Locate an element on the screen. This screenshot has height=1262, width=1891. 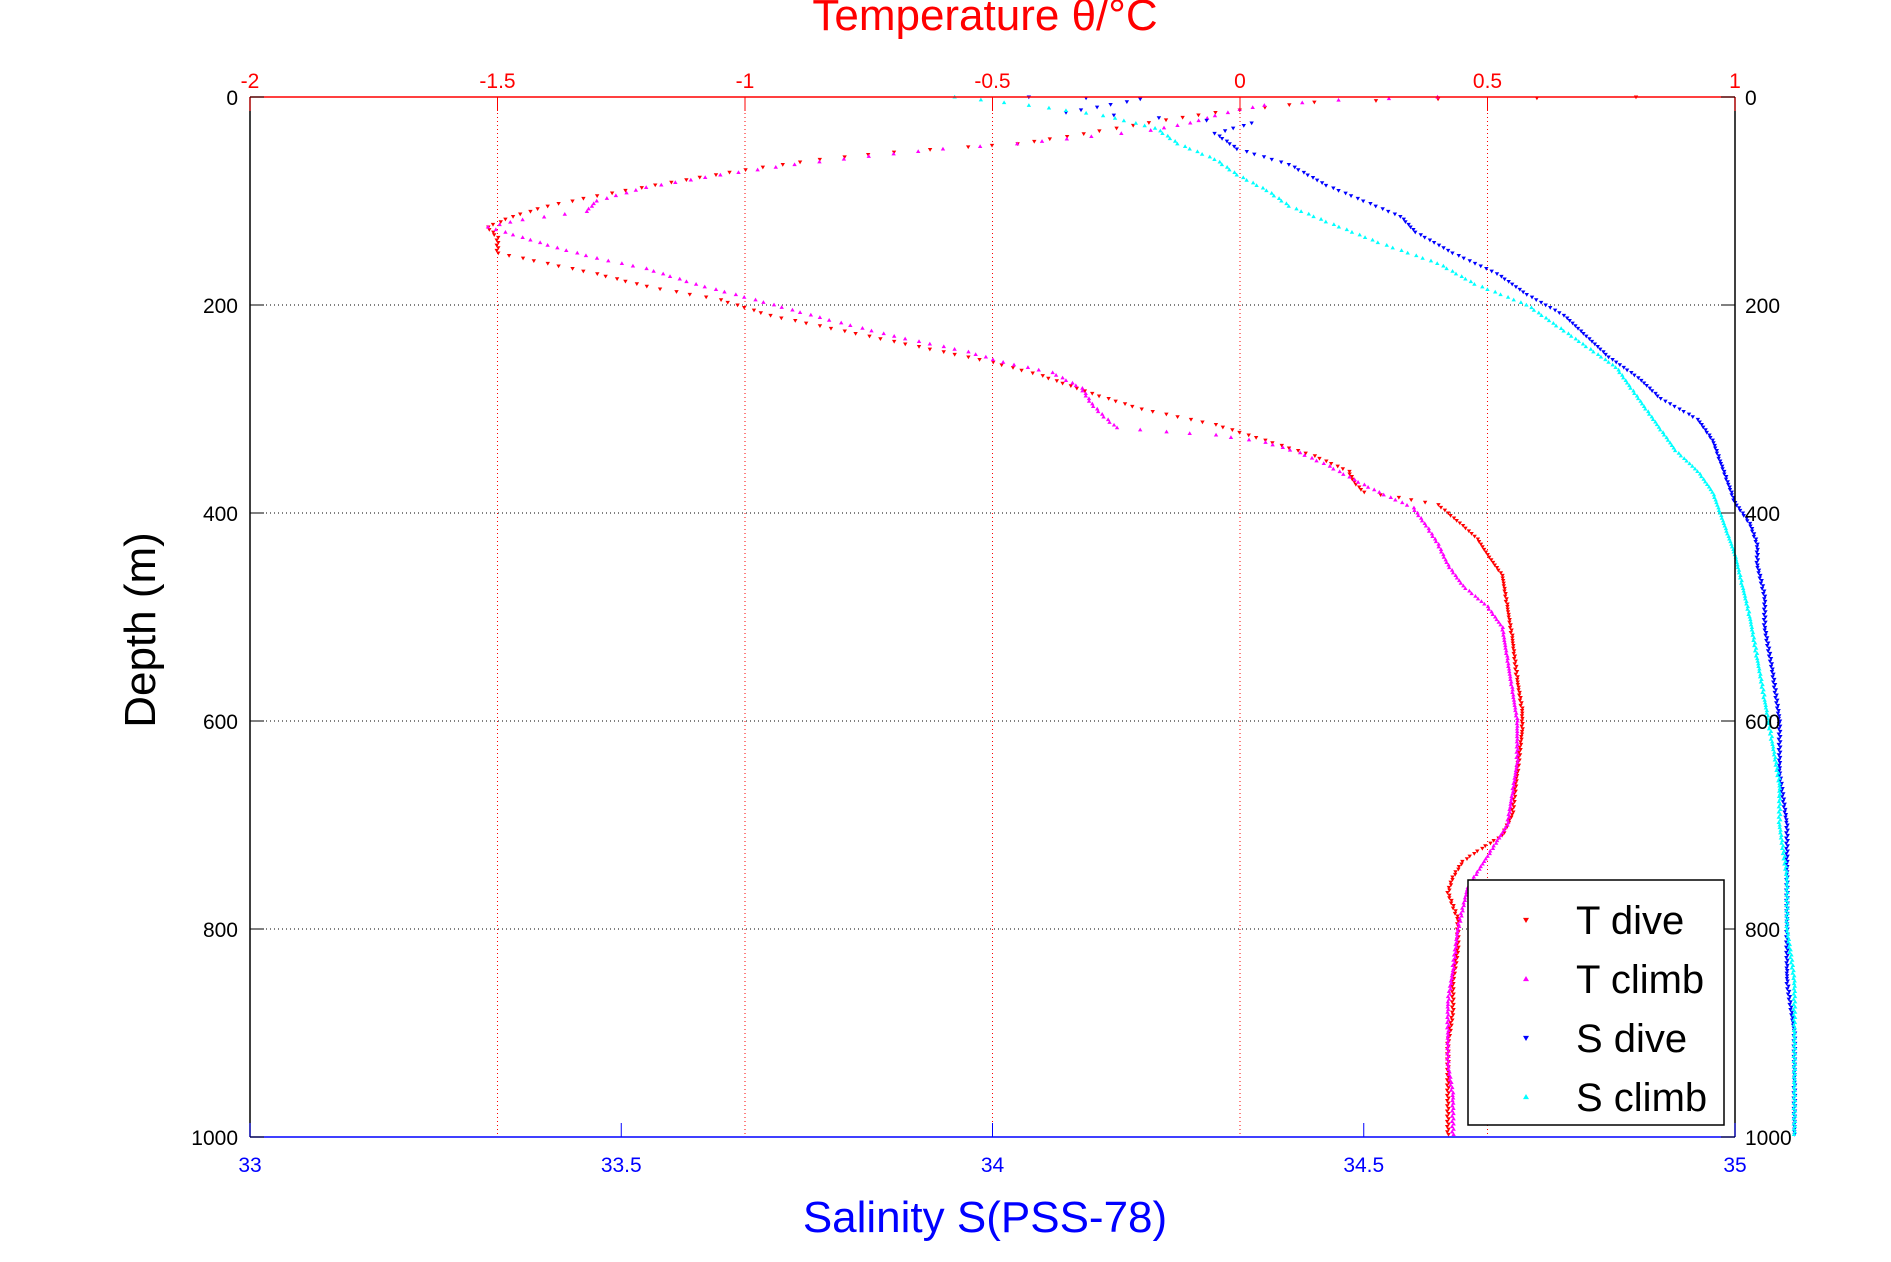
y-axis-title: Depth (m) is located at coordinates (140, 630).